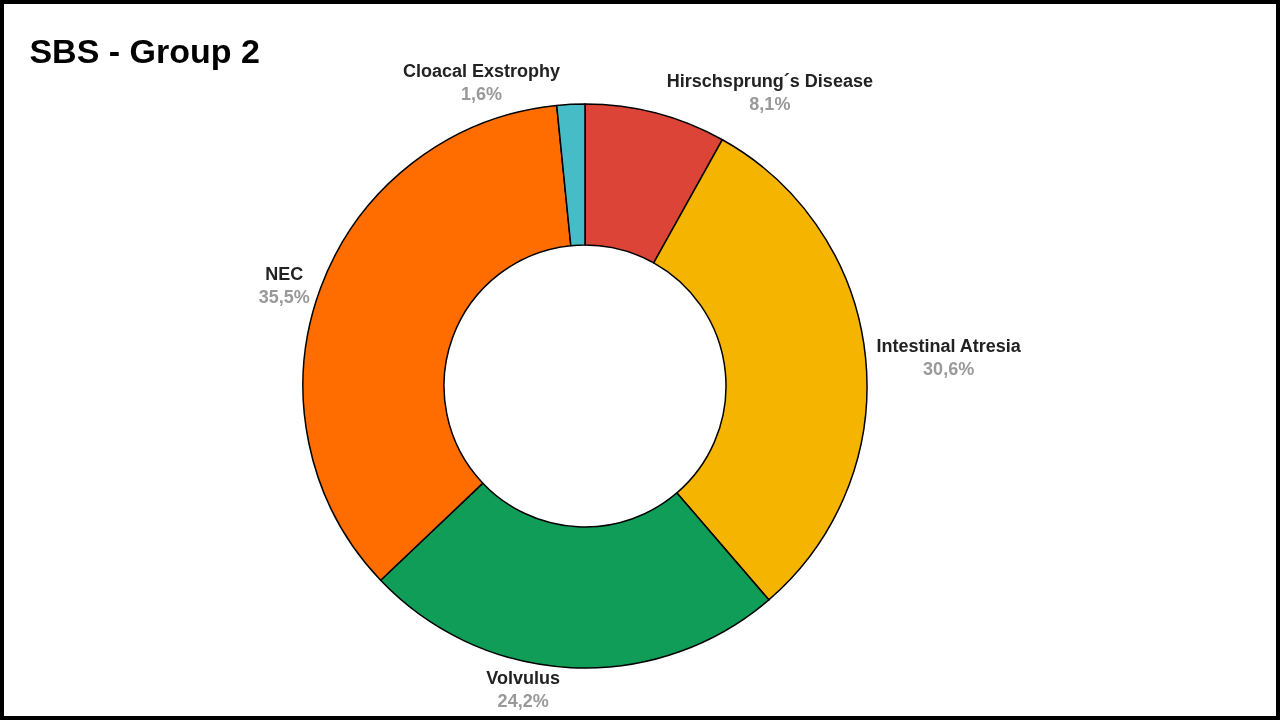  What do you see at coordinates (949, 369) in the screenshot?
I see `data-label: 30,6%` at bounding box center [949, 369].